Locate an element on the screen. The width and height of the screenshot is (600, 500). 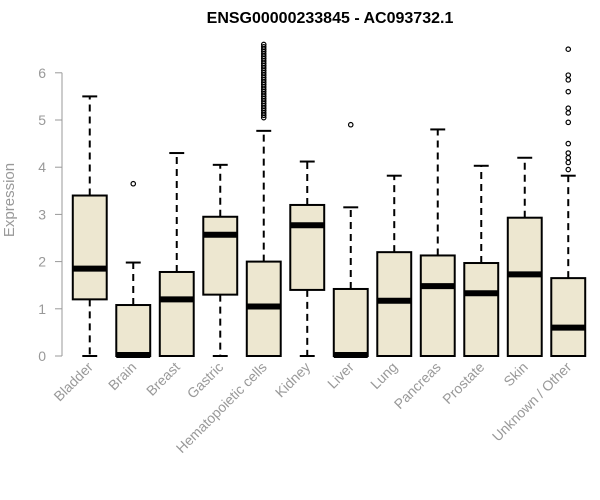
x-tick-label: Gastric is located at coordinates (205, 380).